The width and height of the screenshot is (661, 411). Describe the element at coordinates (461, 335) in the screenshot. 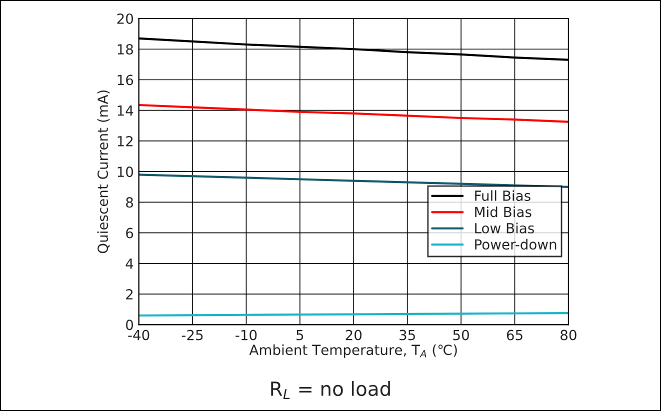

I see `x-tick-label: 50` at that location.